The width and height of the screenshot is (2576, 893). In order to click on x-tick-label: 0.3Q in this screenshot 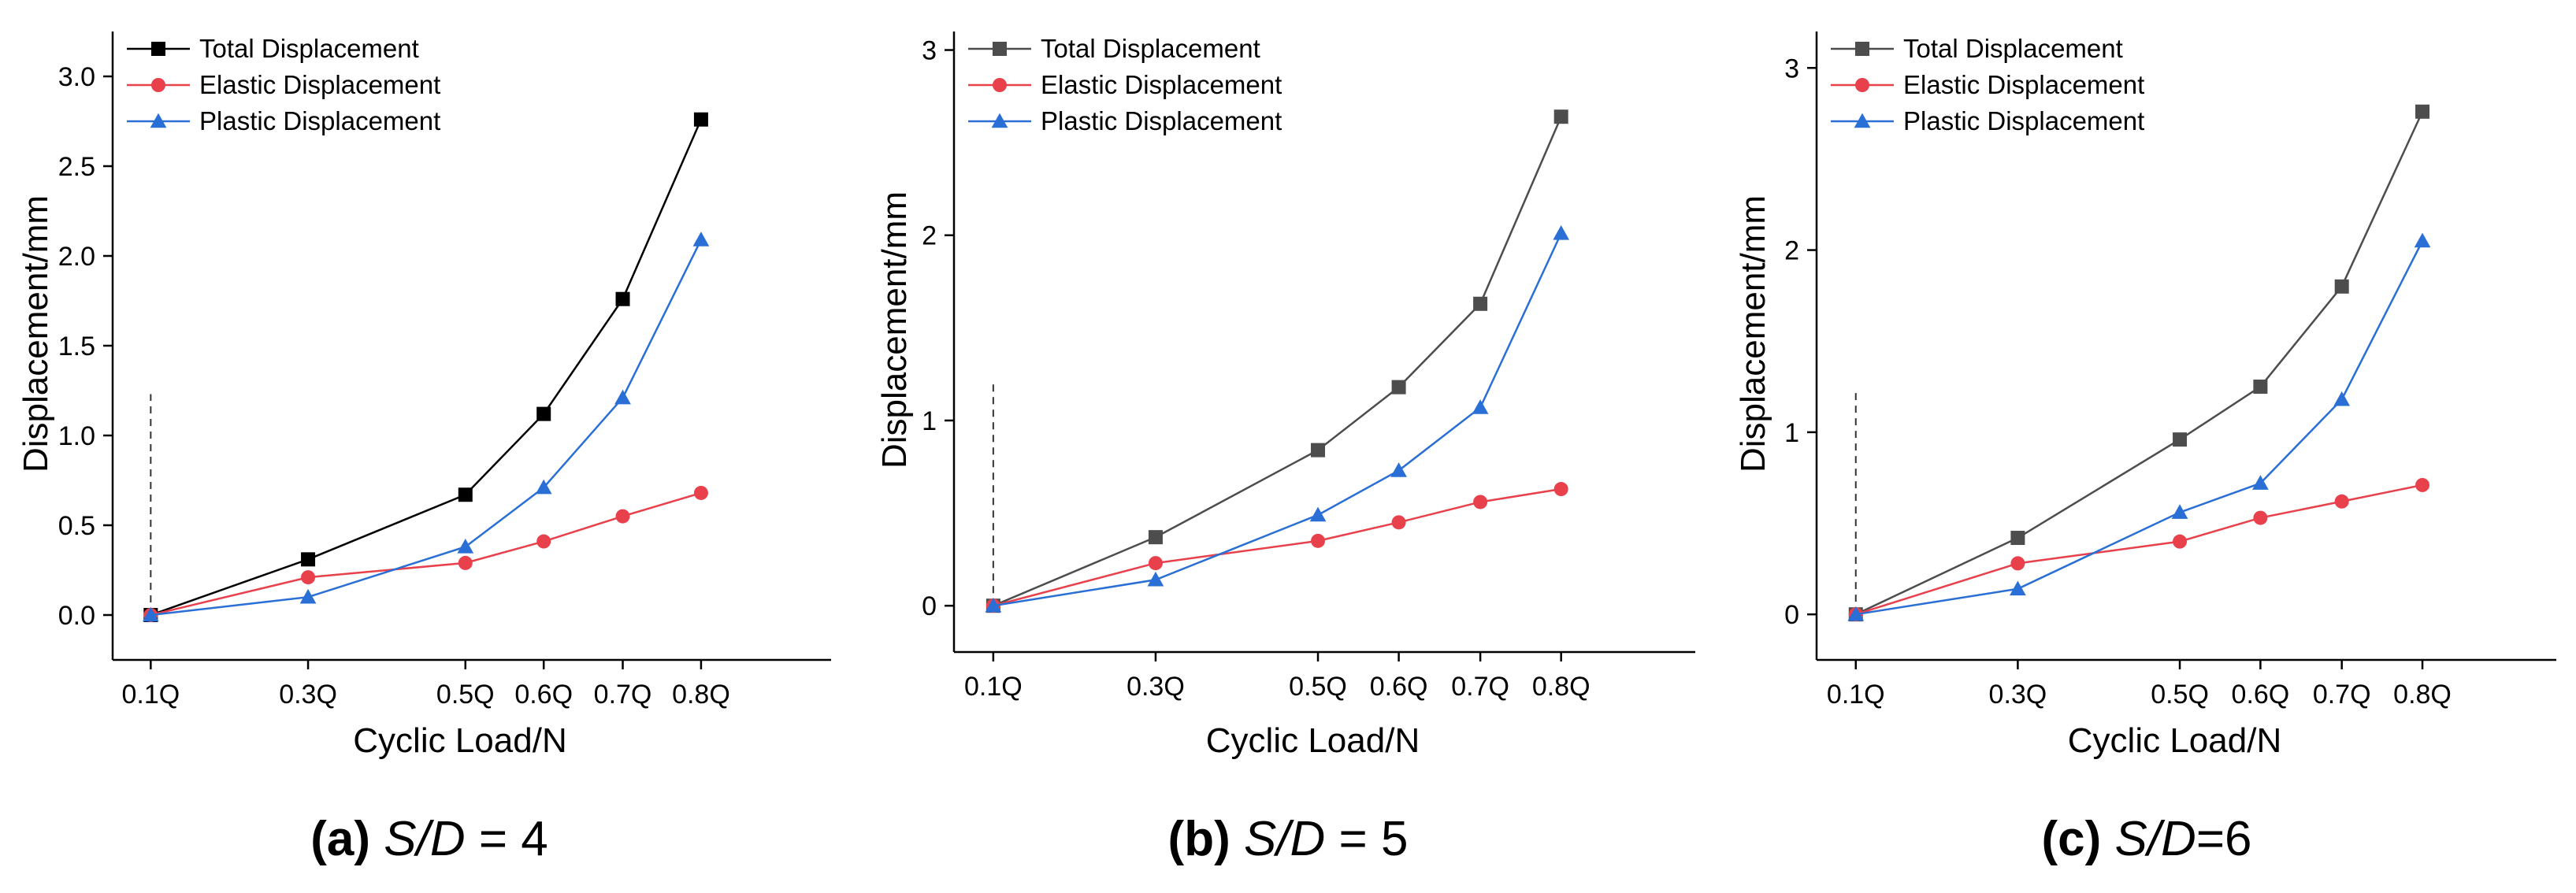, I will do `click(2018, 695)`.